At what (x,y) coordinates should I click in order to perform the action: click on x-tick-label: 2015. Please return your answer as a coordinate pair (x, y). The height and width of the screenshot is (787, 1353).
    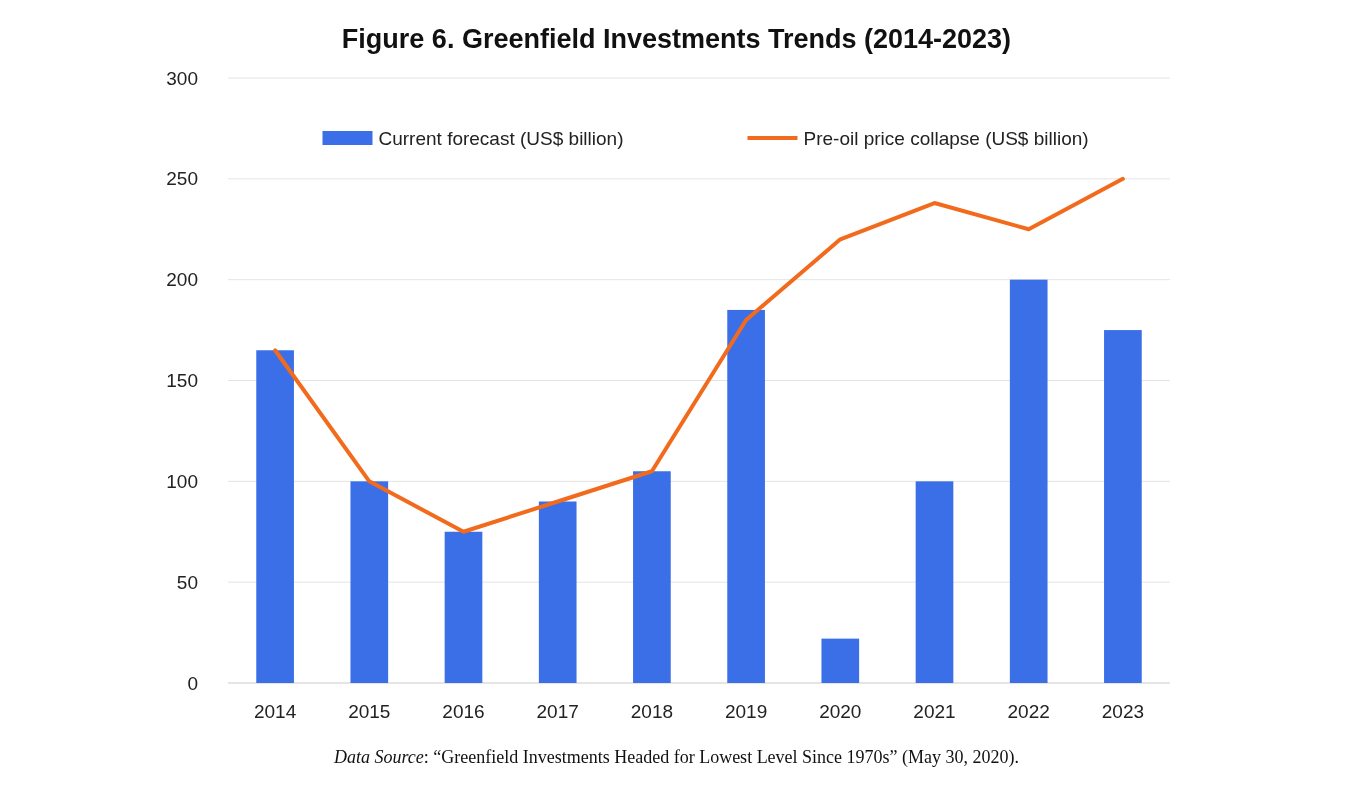
    Looking at the image, I should click on (369, 711).